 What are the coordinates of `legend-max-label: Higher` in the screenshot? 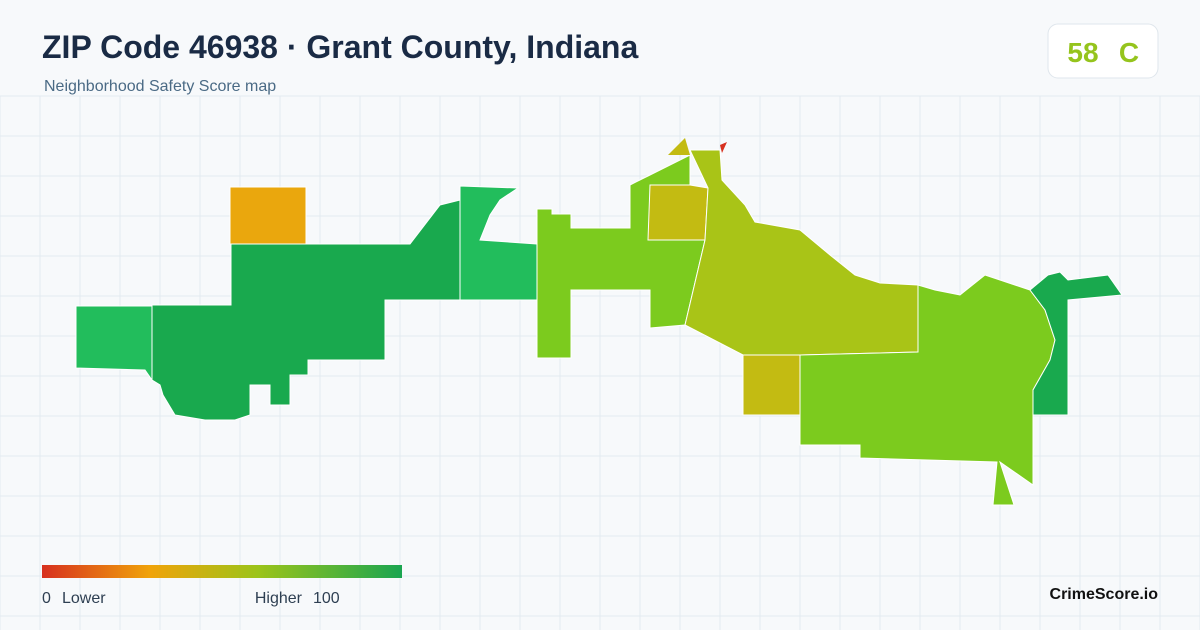 It's located at (279, 598).